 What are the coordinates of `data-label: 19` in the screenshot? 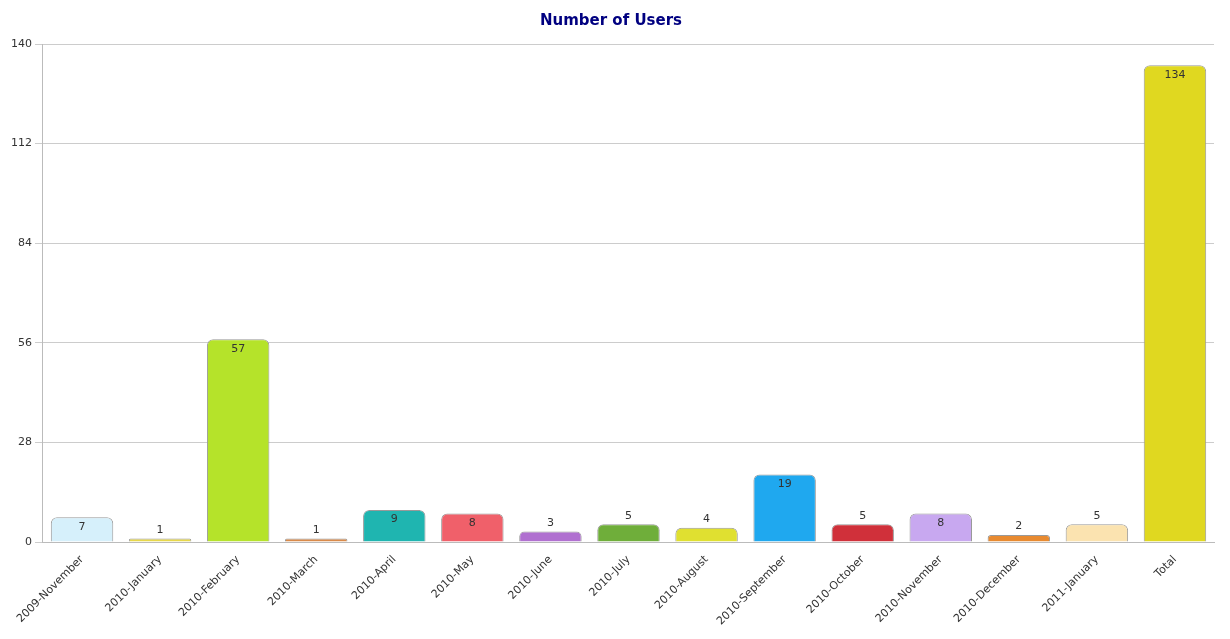 It's located at (784, 483).